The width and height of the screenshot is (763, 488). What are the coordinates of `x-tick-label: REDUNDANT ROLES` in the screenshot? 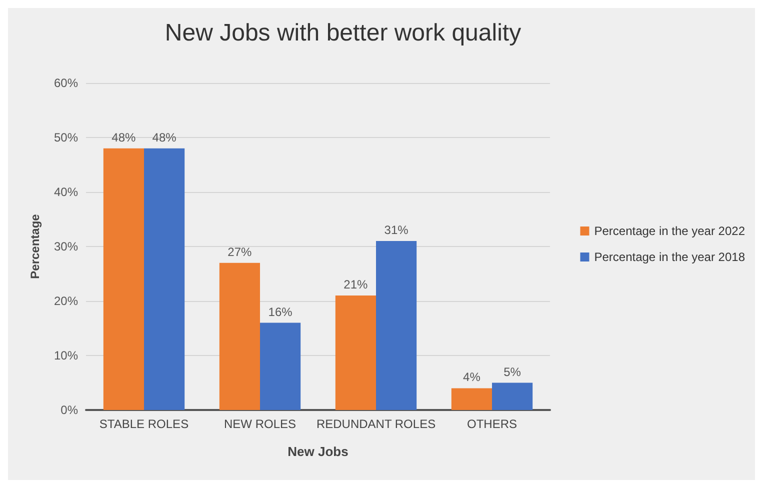 It's located at (376, 424).